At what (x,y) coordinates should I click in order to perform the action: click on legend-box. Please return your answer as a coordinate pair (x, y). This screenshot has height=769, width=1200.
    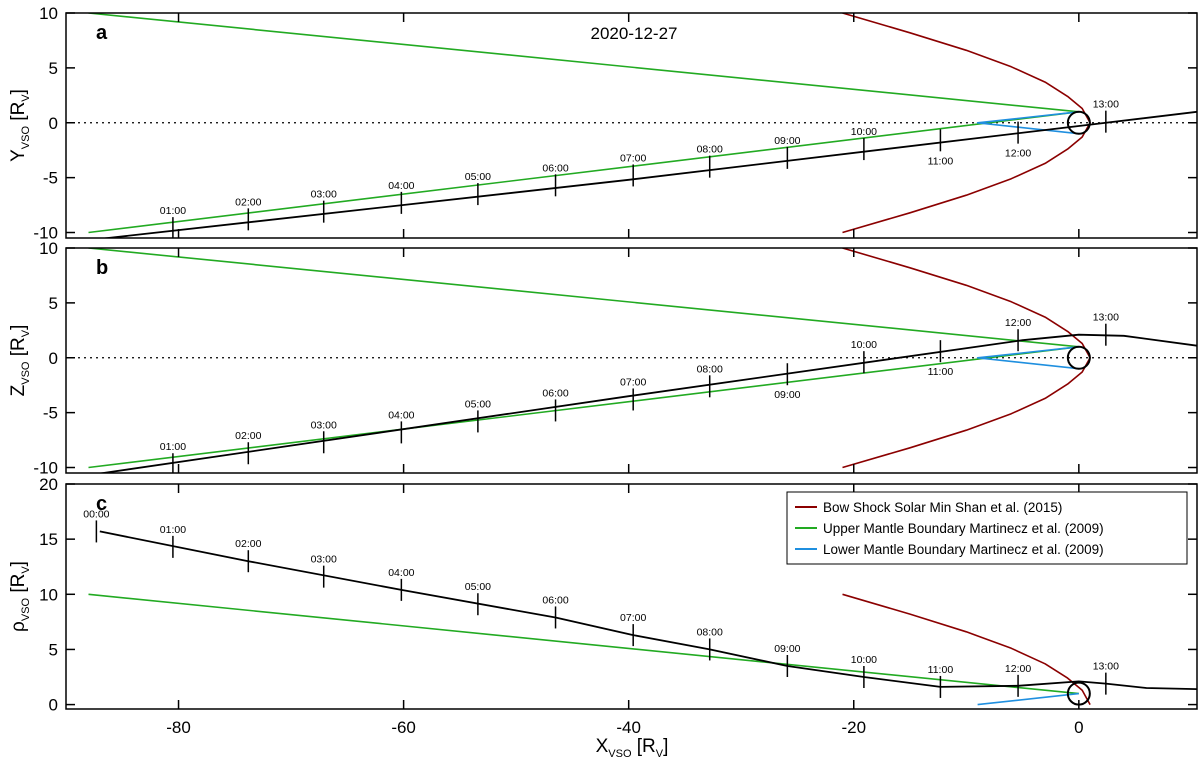
    Looking at the image, I should click on (987, 528).